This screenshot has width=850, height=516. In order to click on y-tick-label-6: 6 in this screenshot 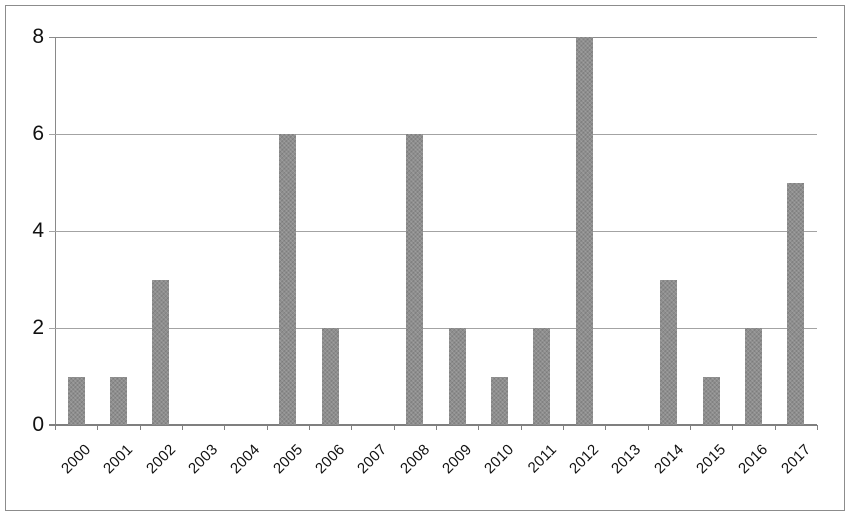, I will do `click(38, 133)`.